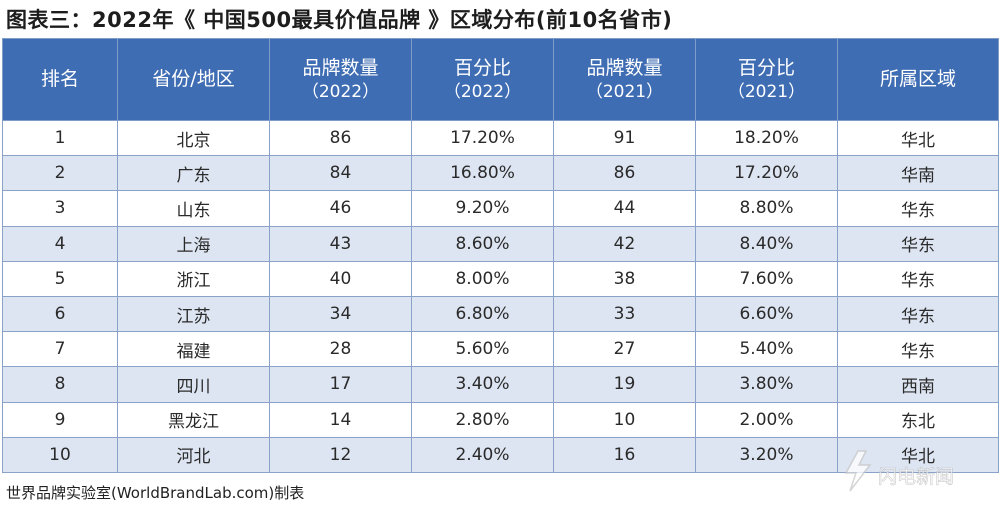  What do you see at coordinates (60, 208) in the screenshot?
I see `table-cell: 3` at bounding box center [60, 208].